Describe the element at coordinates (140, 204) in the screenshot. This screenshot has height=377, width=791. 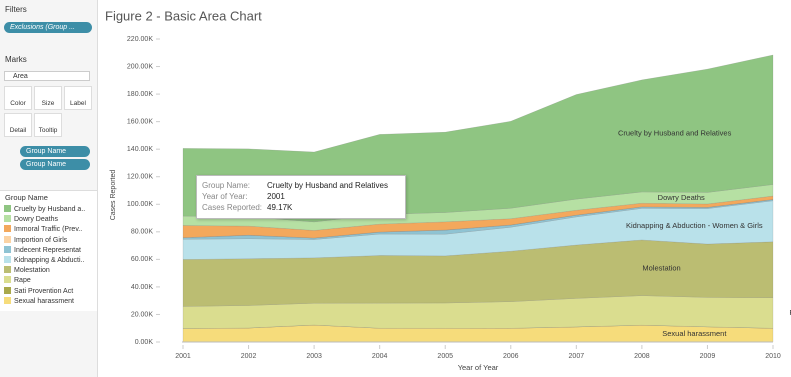
I see `y-tick-label: 100.00K` at that location.